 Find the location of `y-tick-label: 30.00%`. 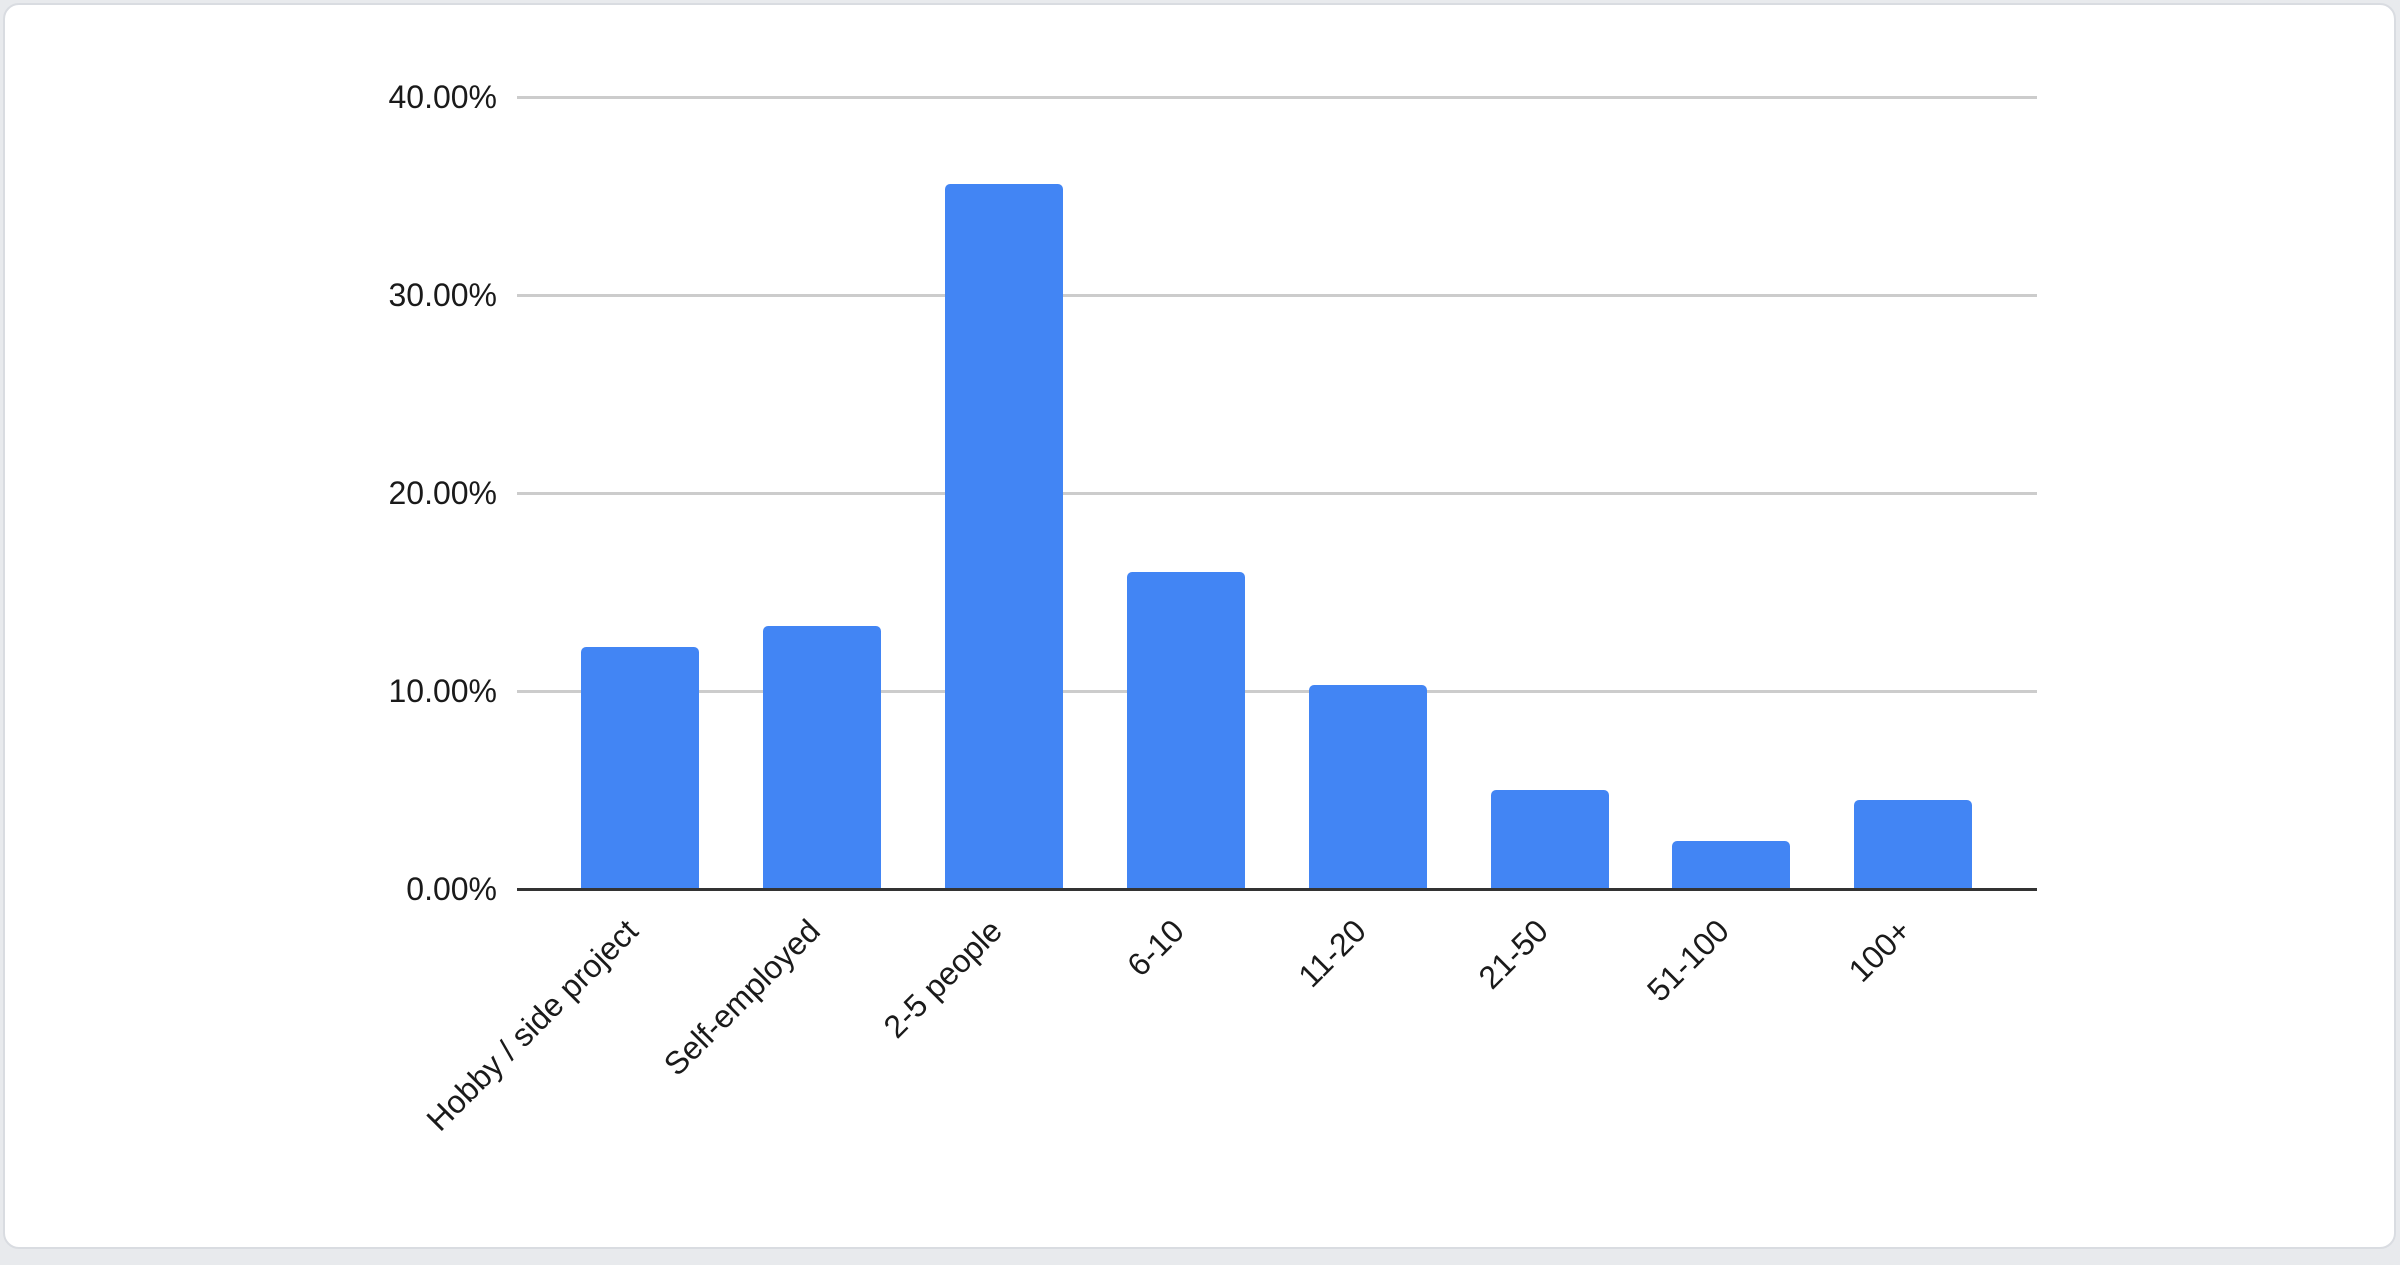

y-tick-label: 30.00% is located at coordinates (442, 295).